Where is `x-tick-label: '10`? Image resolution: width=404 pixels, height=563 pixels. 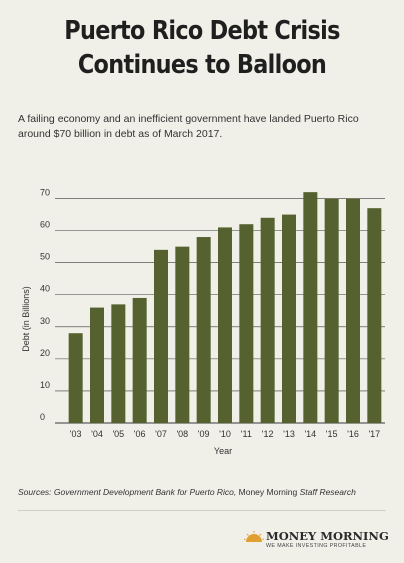
x-tick-label: '10 is located at coordinates (225, 434).